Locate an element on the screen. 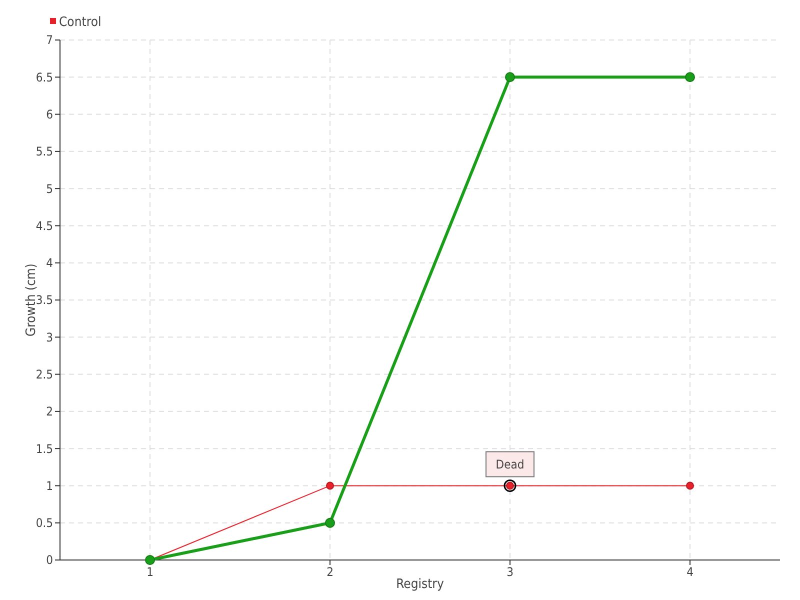  y-tick-label: 4 is located at coordinates (50, 263).